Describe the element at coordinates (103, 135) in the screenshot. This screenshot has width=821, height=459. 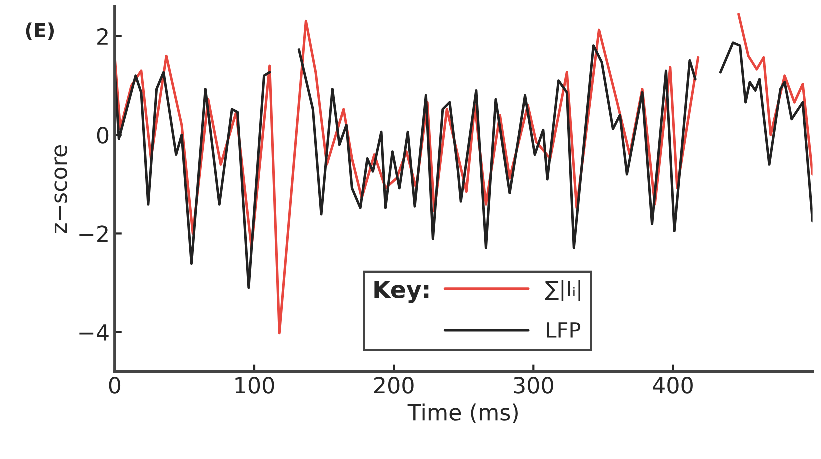
I see `y-tick-label: 0` at that location.